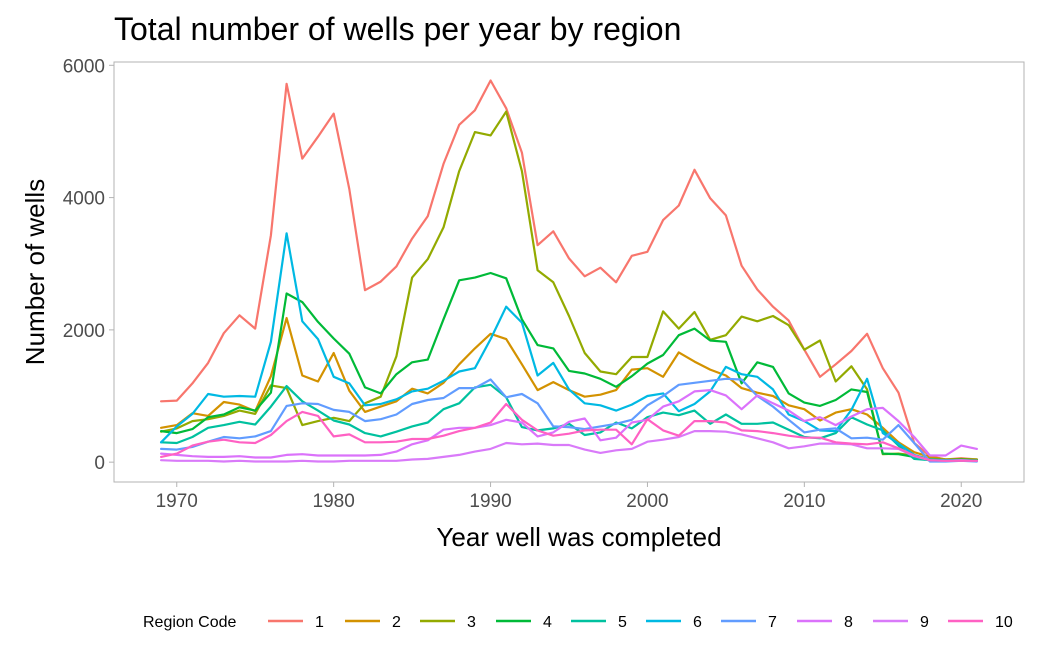 The image size is (1056, 672). What do you see at coordinates (490, 501) in the screenshot?
I see `x-tick-label: 1990` at bounding box center [490, 501].